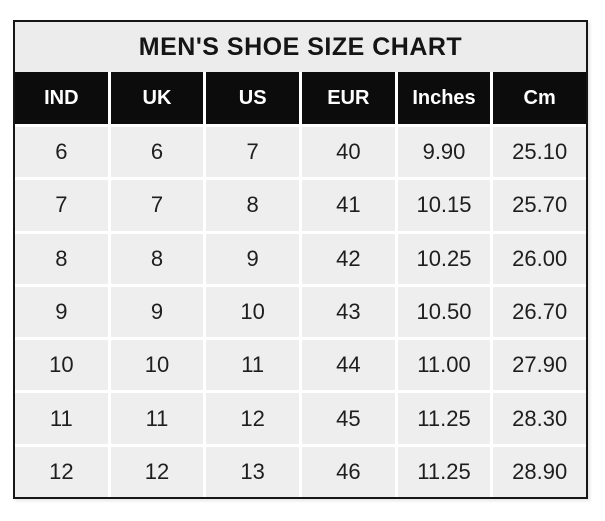 The width and height of the screenshot is (605, 521). Describe the element at coordinates (348, 258) in the screenshot. I see `table-cell: 42` at that location.